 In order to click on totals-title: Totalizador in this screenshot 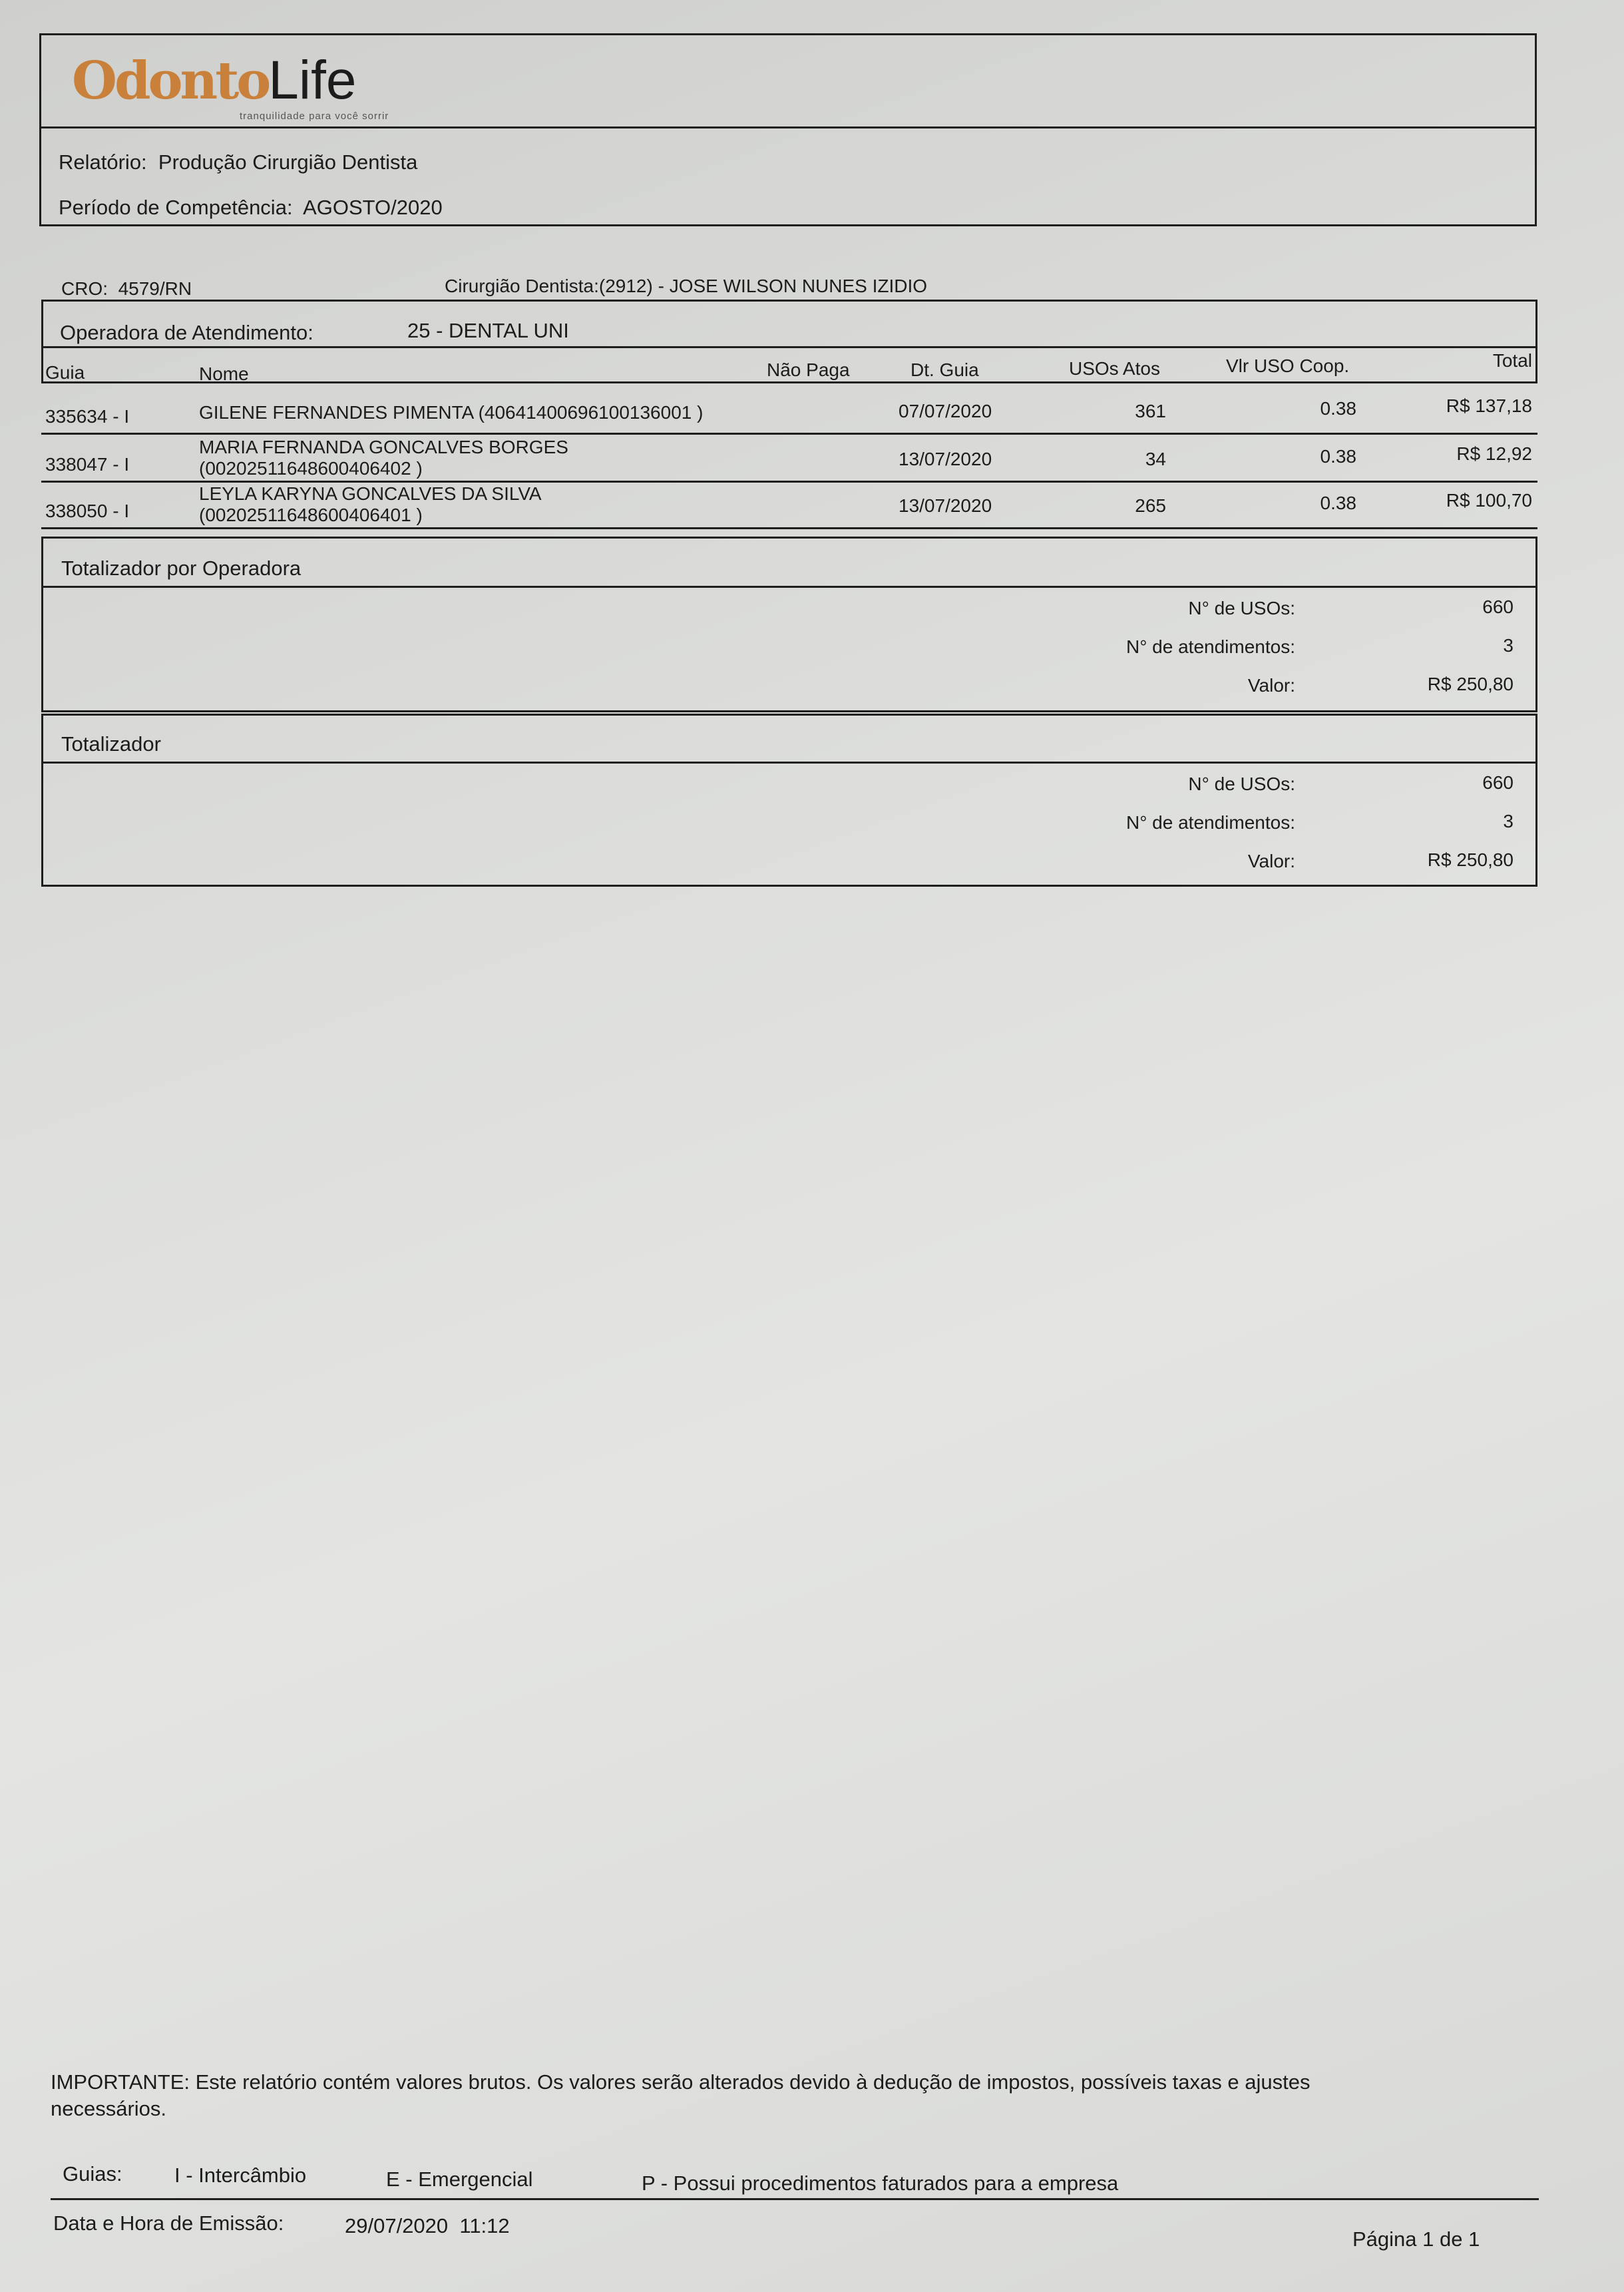, I will do `click(111, 744)`.